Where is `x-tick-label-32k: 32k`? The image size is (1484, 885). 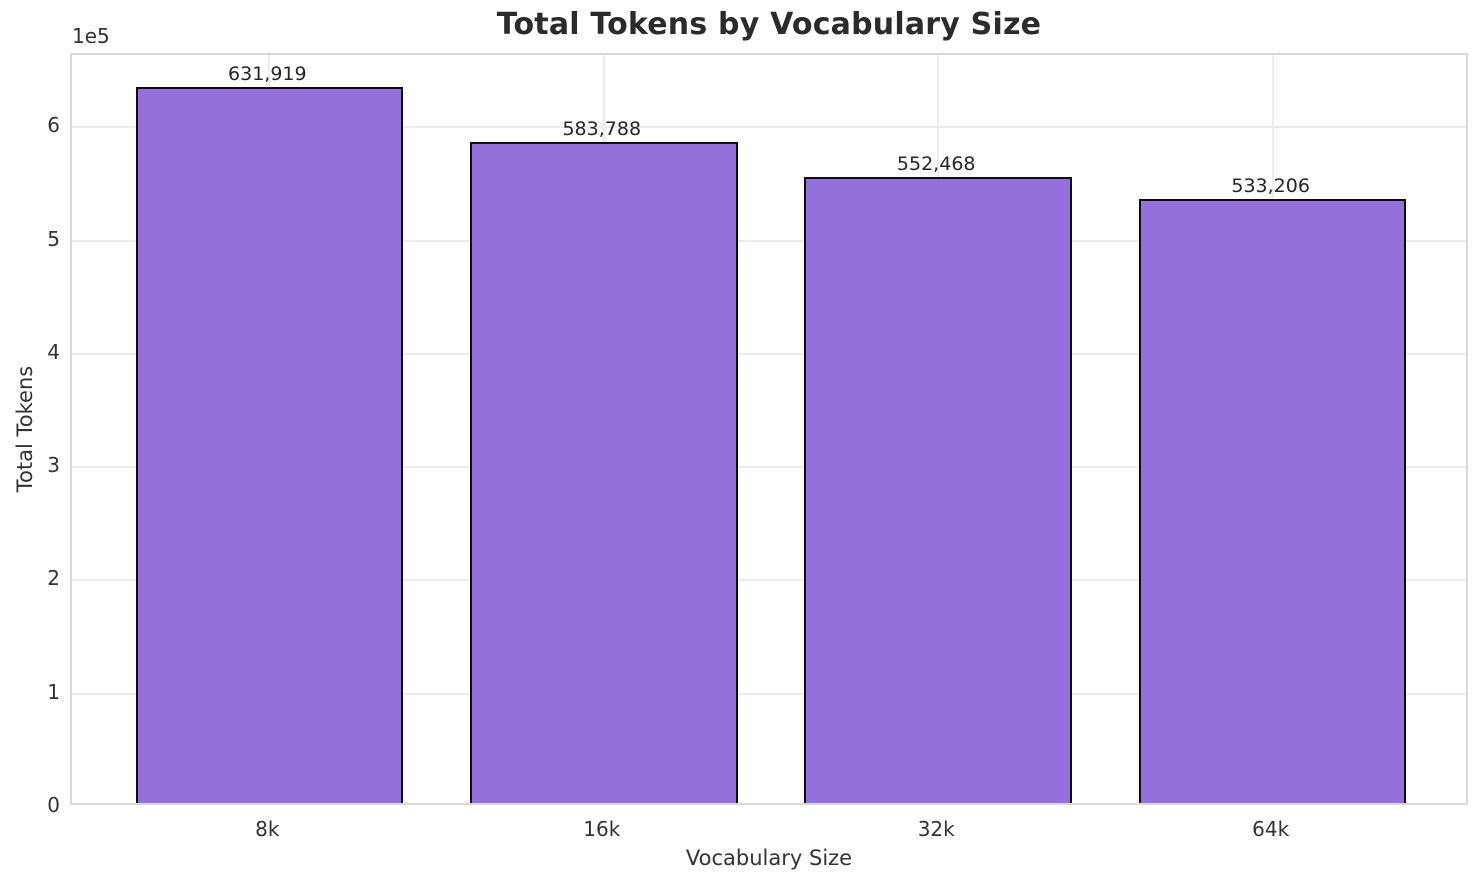
x-tick-label-32k: 32k is located at coordinates (936, 829).